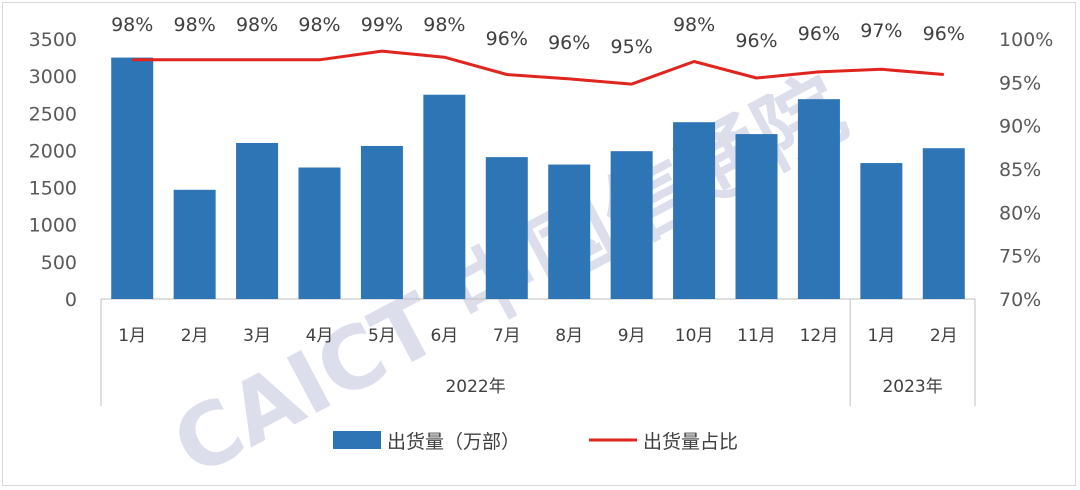 The image size is (1080, 490). I want to click on x-category-label: 5月, so click(382, 336).